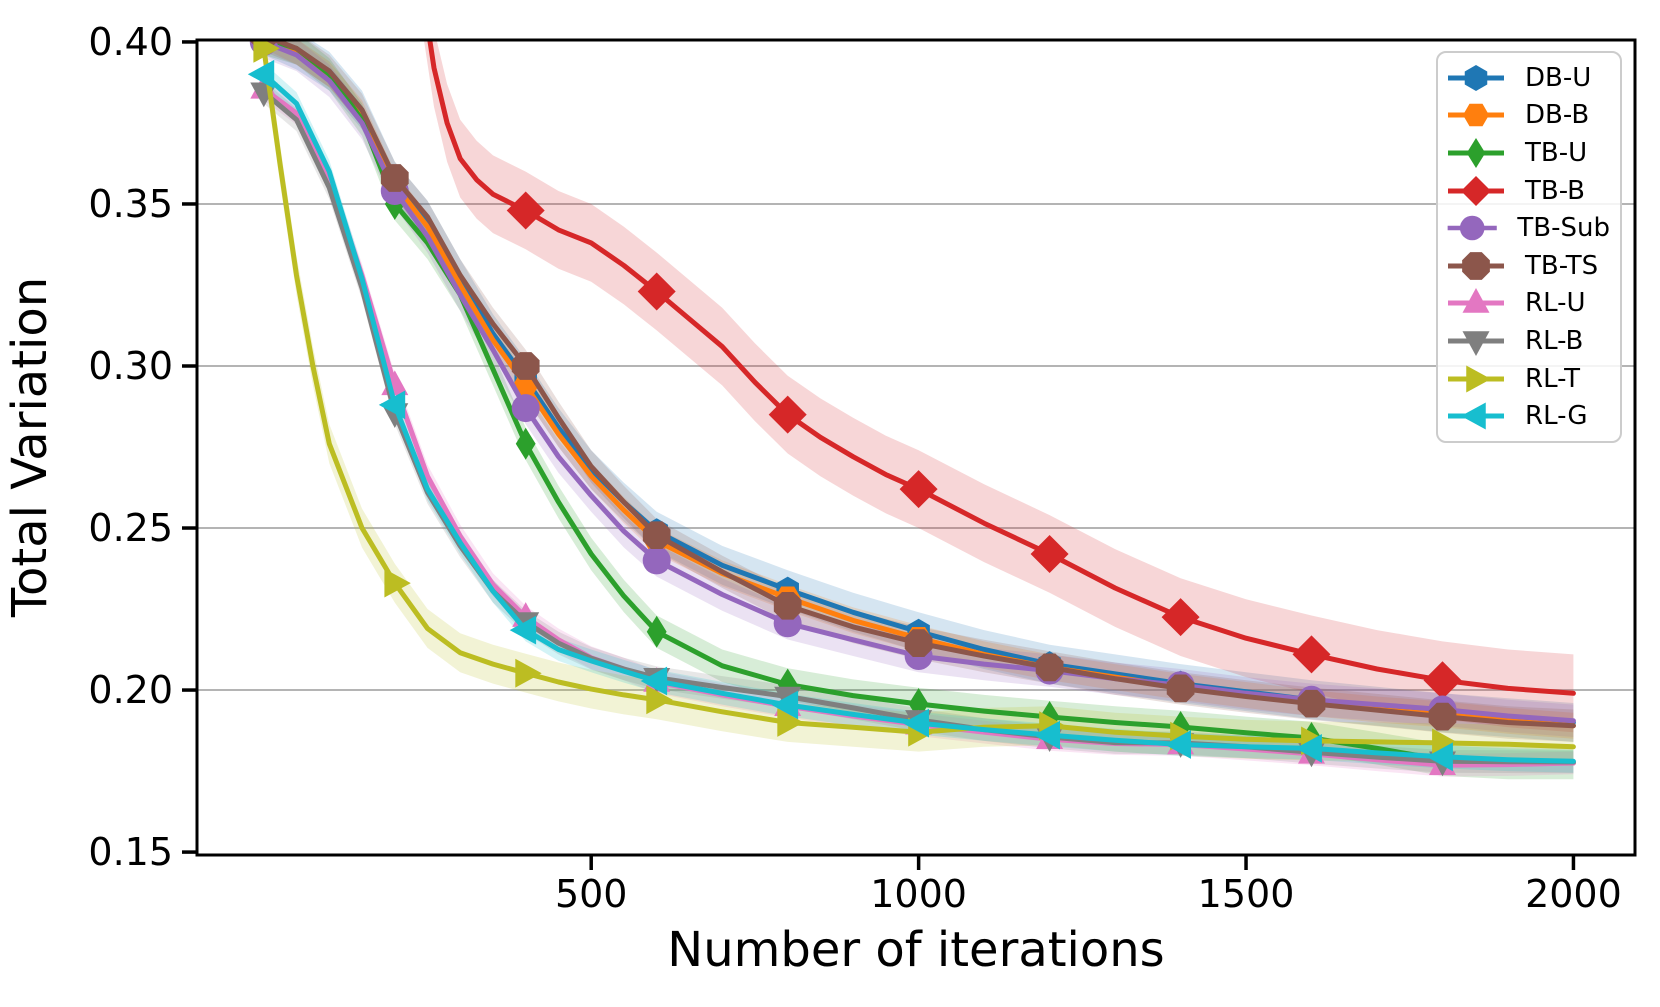  Describe the element at coordinates (1246, 894) in the screenshot. I see `x-tick-label: 1500` at that location.